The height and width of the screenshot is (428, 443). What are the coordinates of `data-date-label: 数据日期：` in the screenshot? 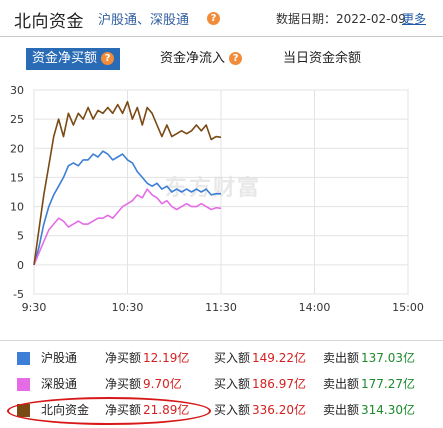 It's located at (306, 19).